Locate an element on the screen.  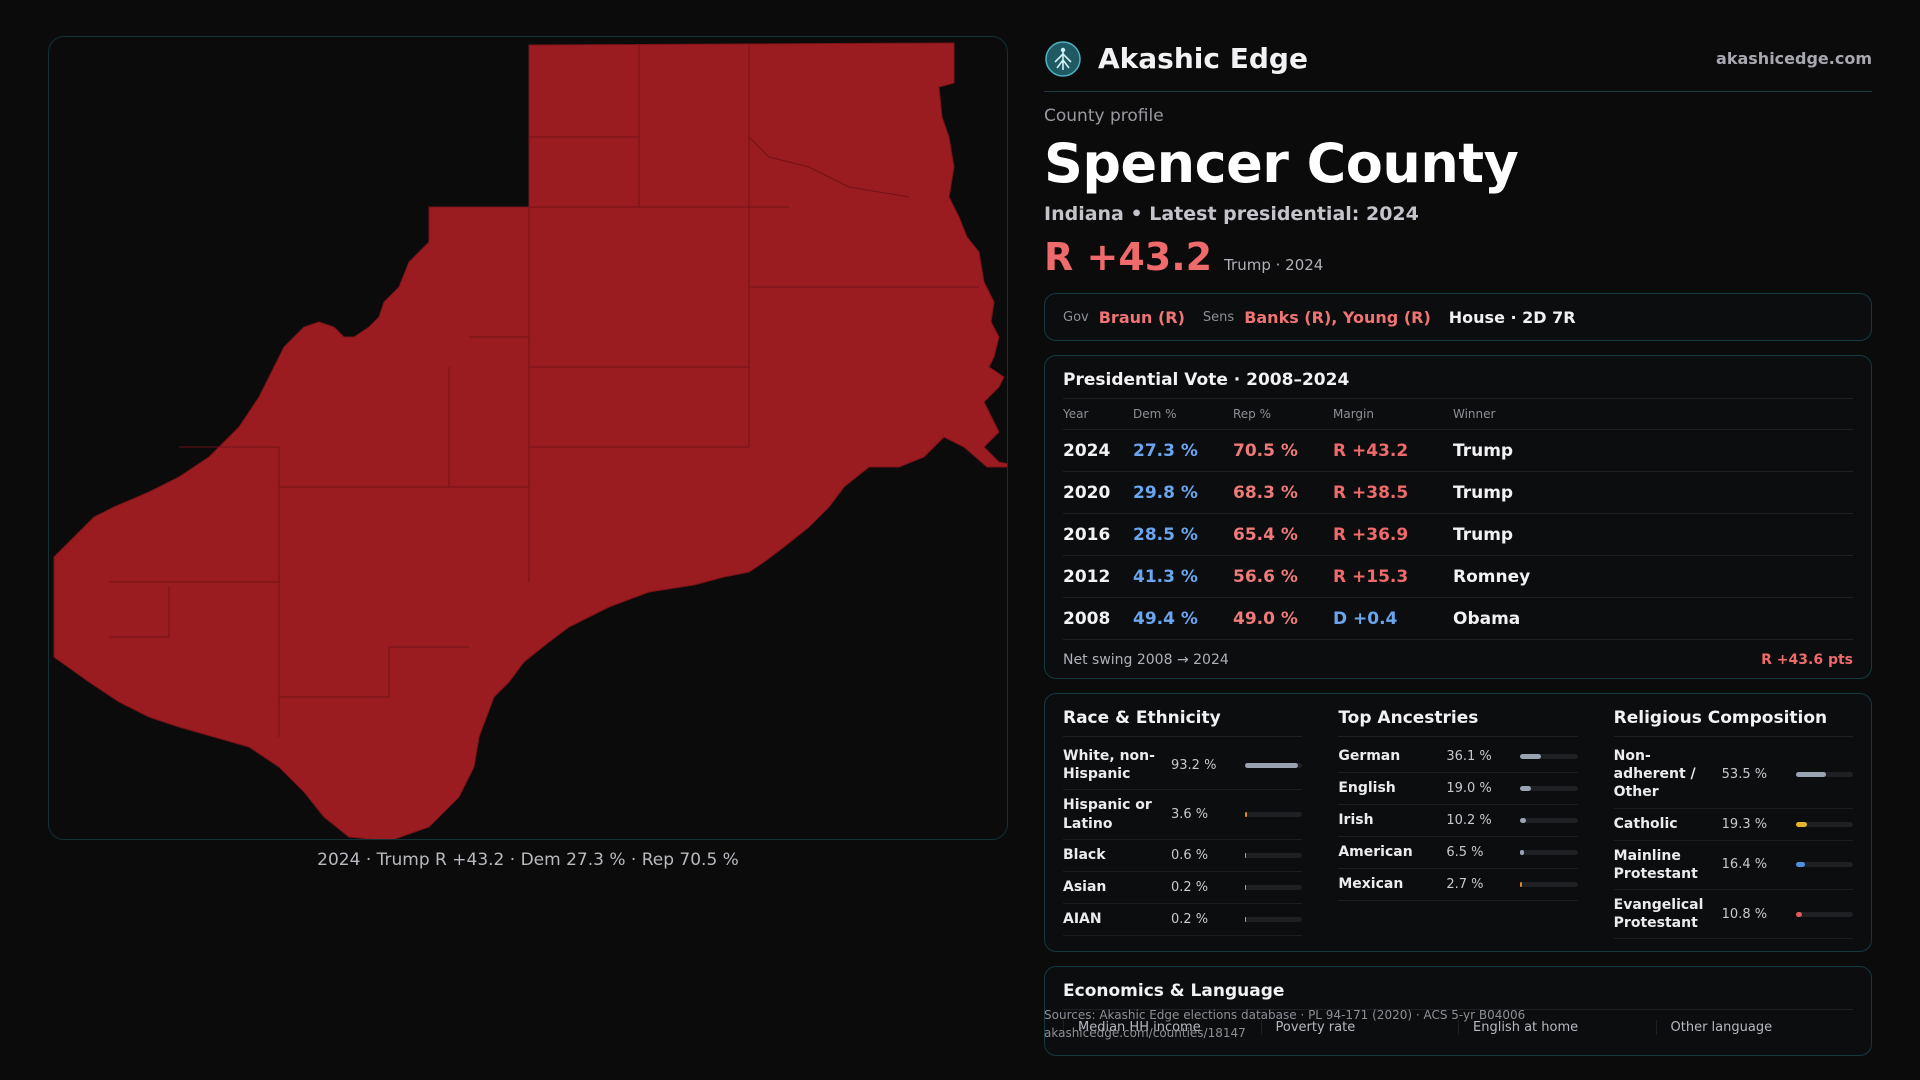
county-permalink: akashicedge.com/counties/18147 is located at coordinates (1145, 1033).